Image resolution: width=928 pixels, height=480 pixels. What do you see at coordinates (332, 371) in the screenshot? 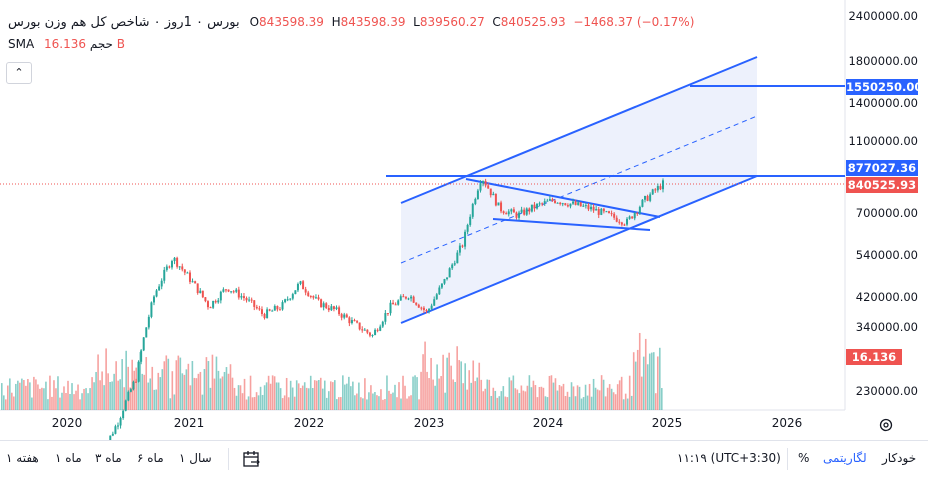
I see `volume-bars` at bounding box center [332, 371].